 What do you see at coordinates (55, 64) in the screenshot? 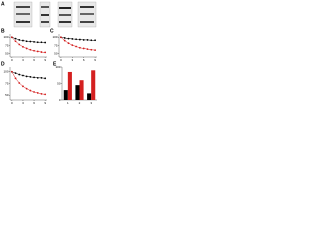
I see `panel-label: E` at bounding box center [55, 64].